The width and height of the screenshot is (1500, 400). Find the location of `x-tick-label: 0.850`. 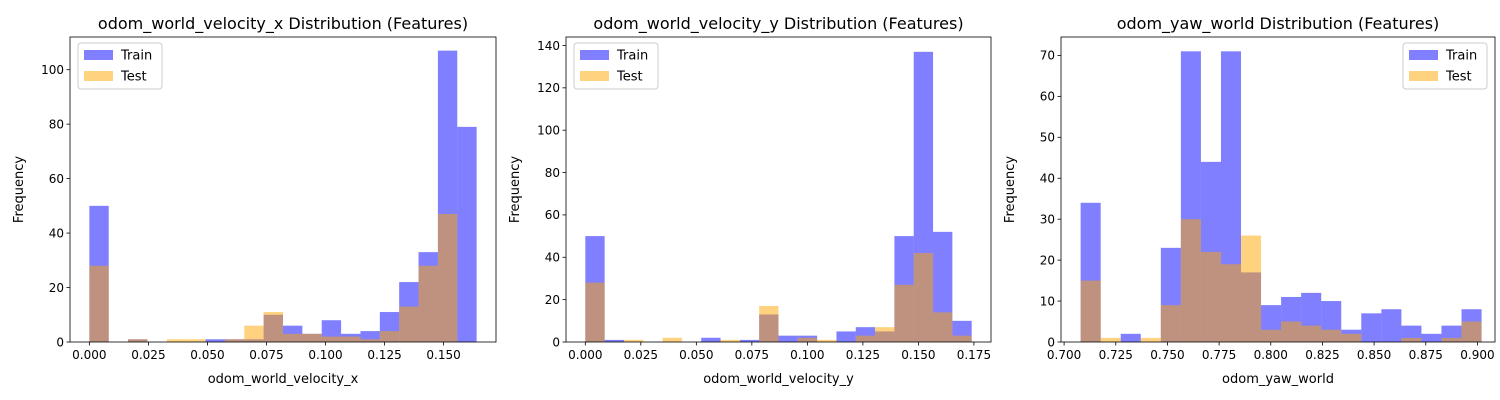

x-tick-label: 0.850 is located at coordinates (1374, 355).